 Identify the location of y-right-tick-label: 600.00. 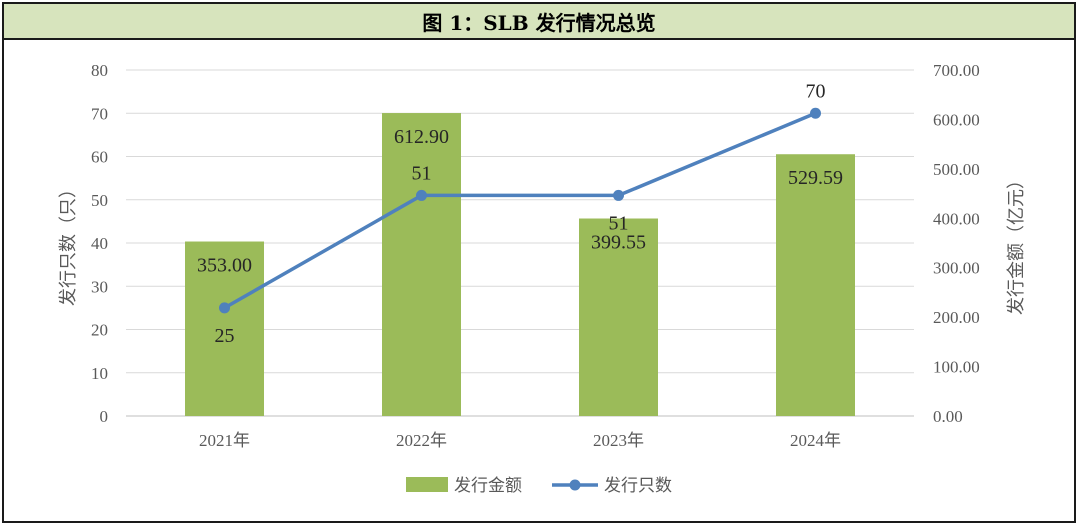
(956, 119).